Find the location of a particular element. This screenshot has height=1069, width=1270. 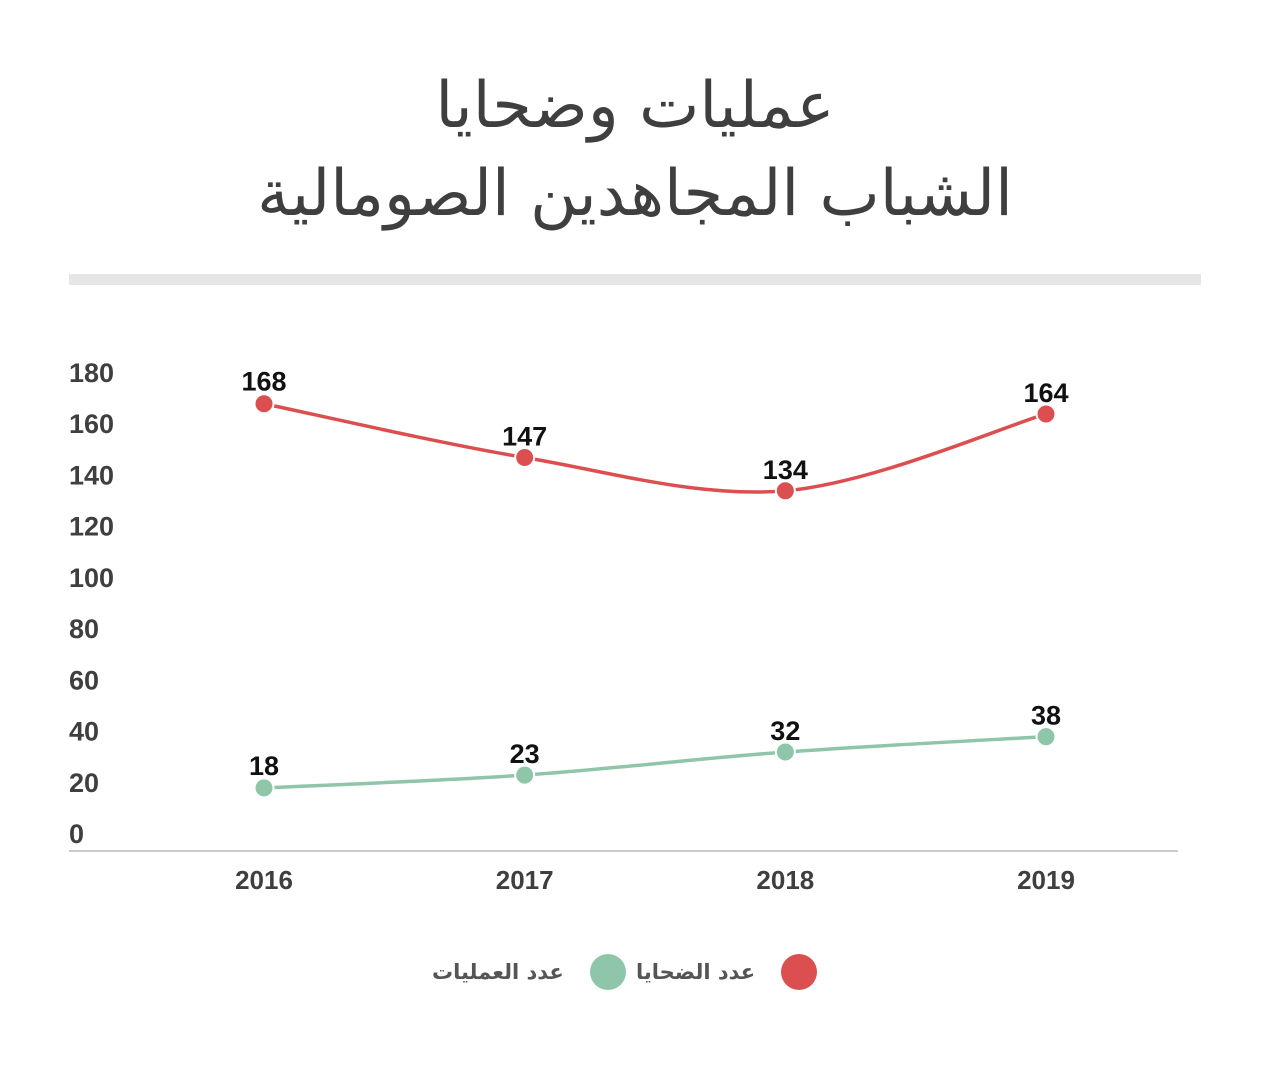

y-tick-label: 100 is located at coordinates (91, 578).